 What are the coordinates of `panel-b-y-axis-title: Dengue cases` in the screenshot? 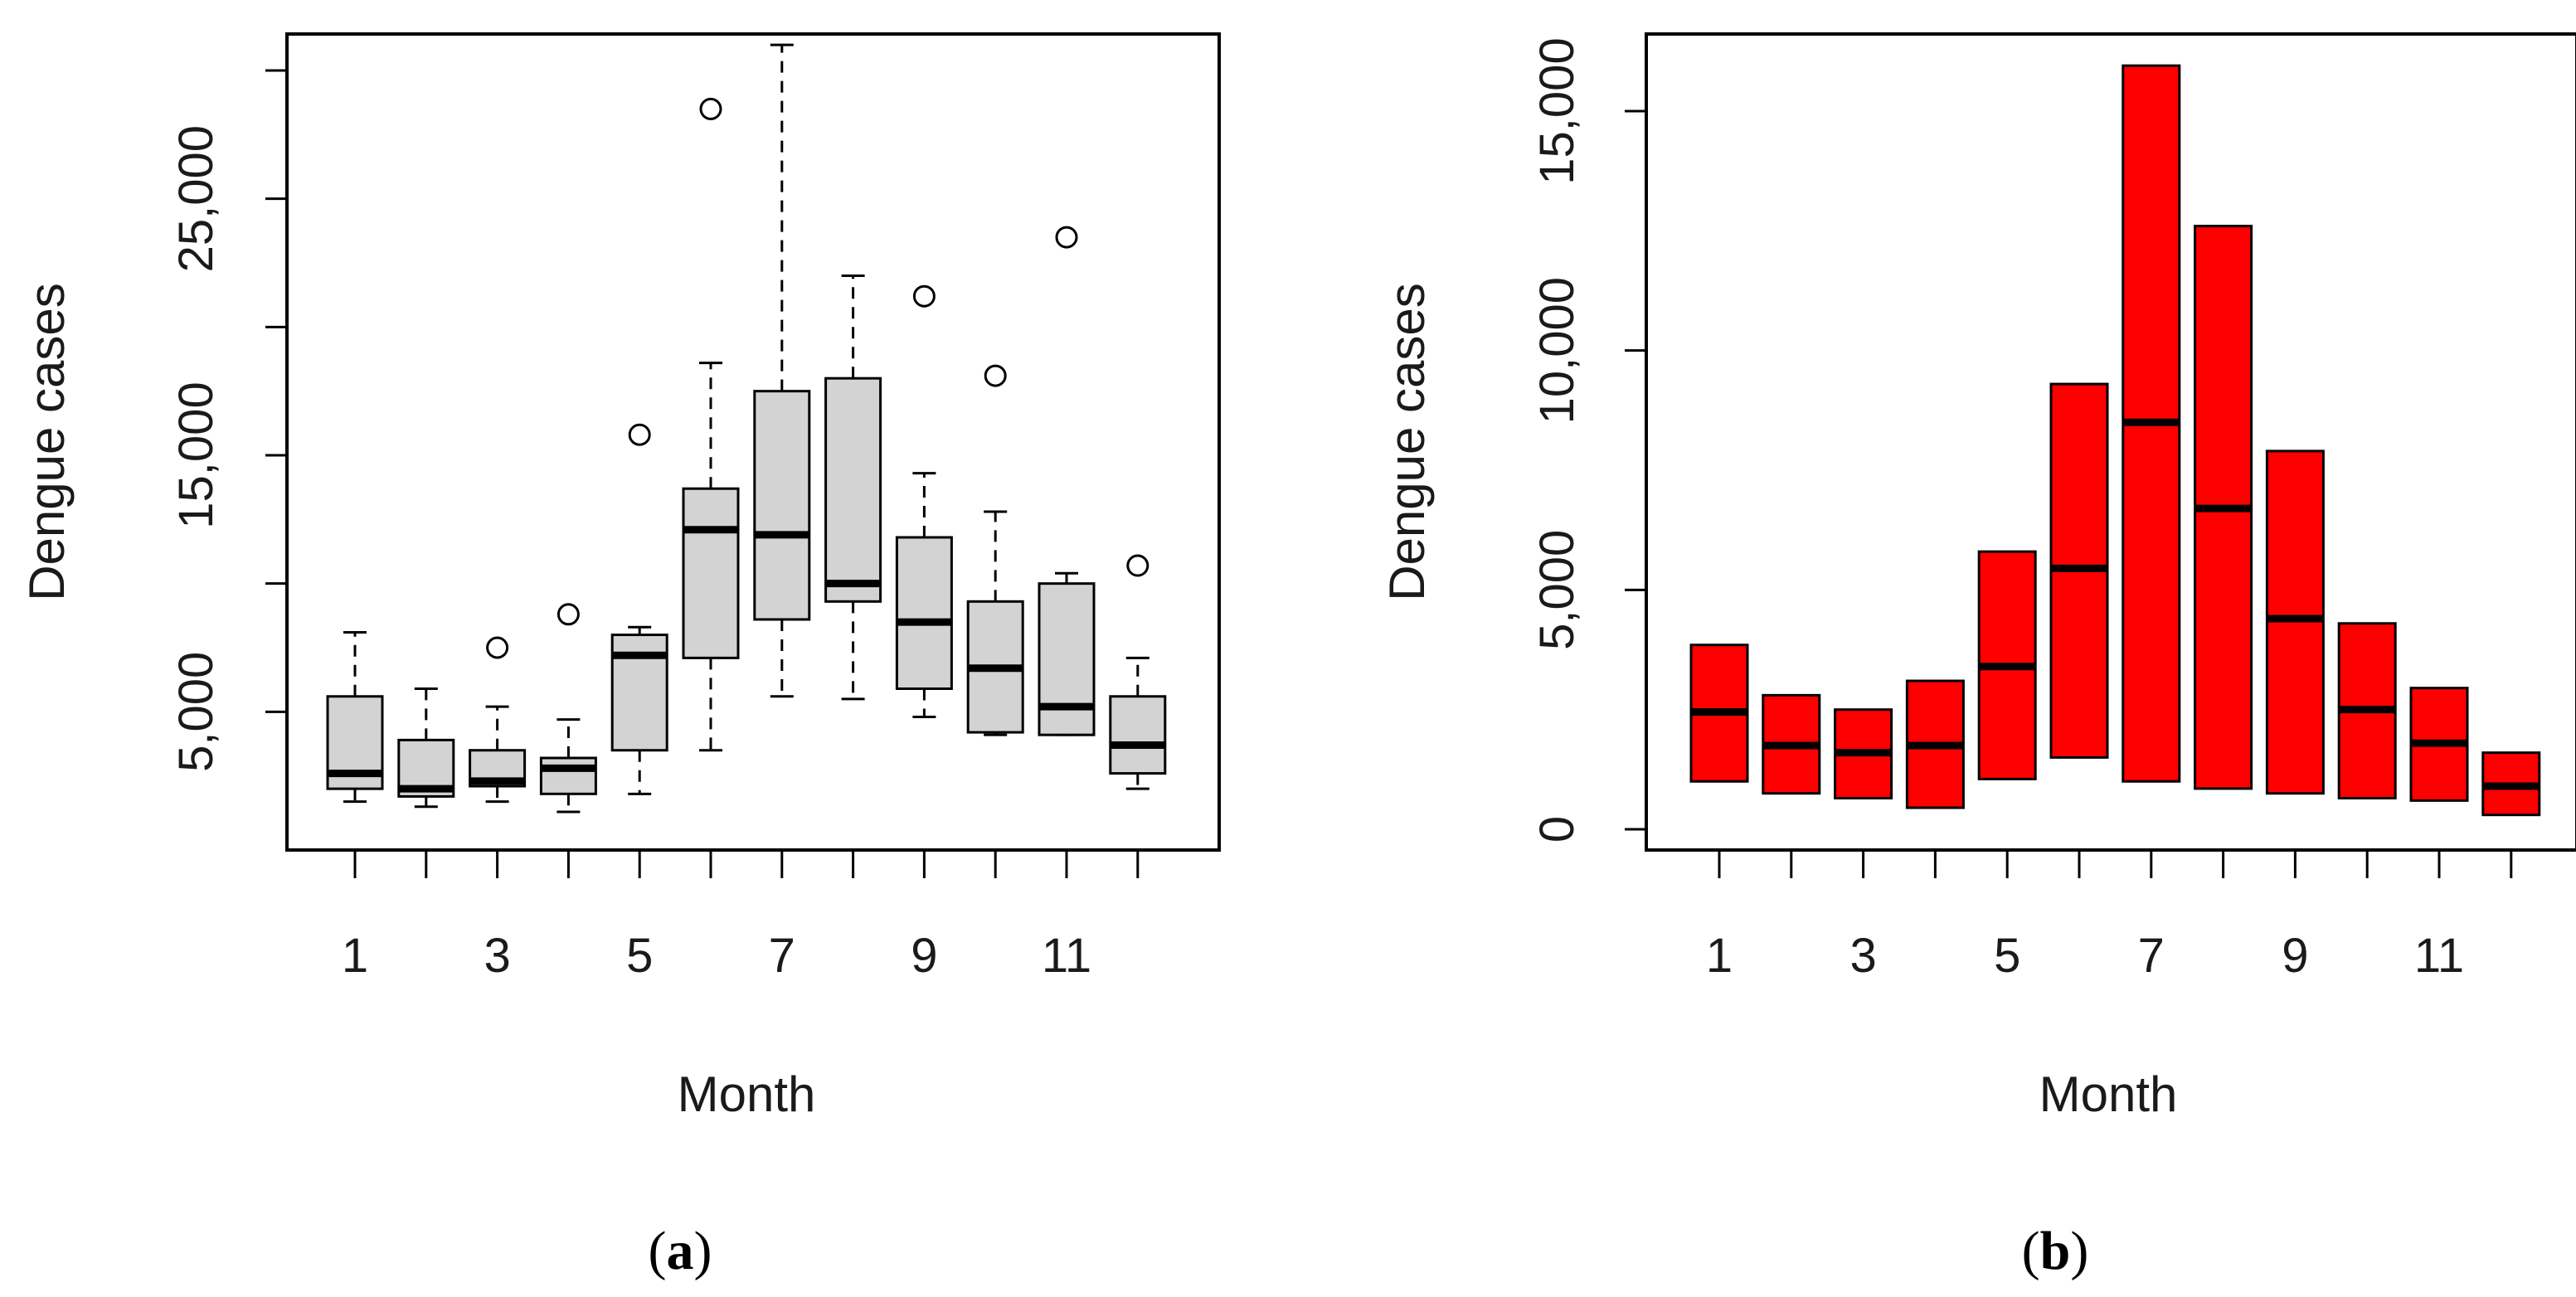 It's located at (1407, 442).